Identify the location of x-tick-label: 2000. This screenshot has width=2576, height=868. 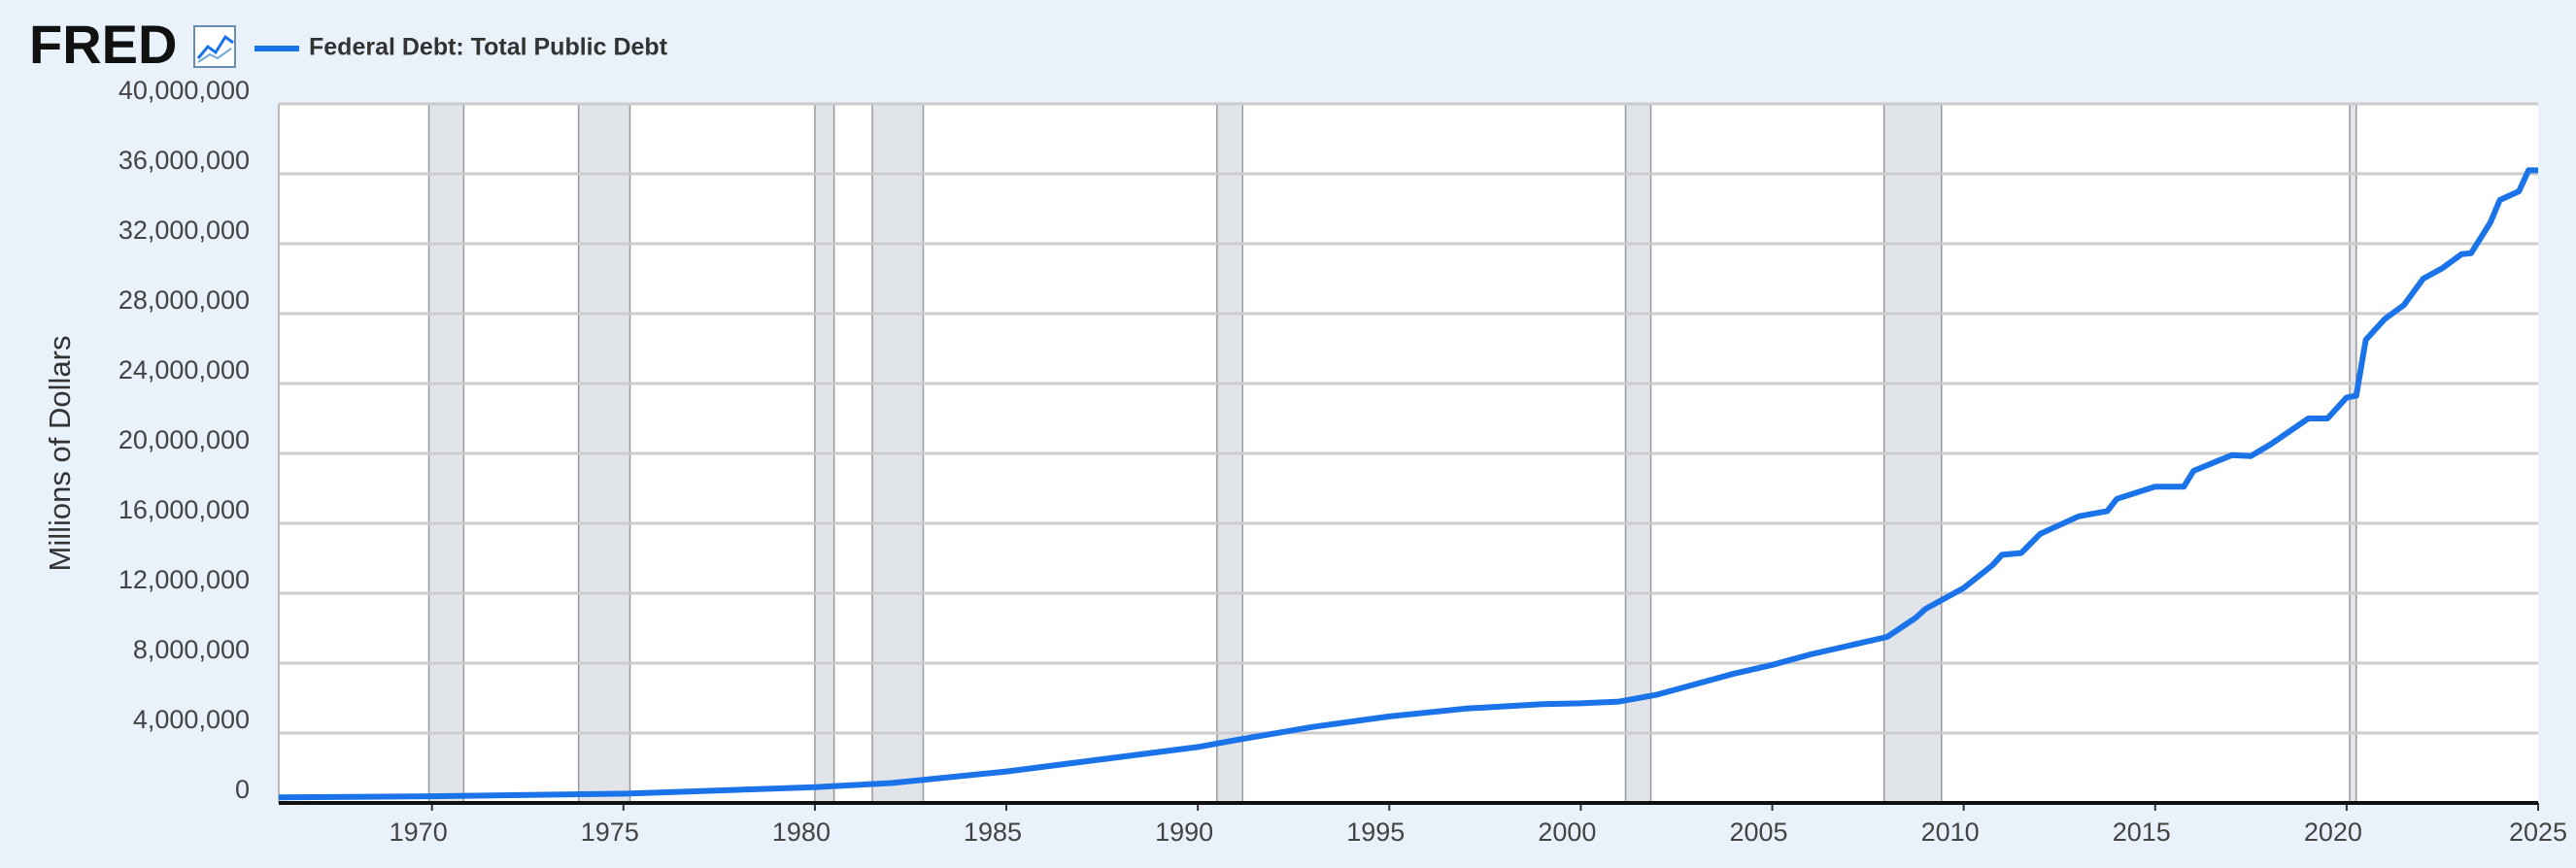
(1567, 832).